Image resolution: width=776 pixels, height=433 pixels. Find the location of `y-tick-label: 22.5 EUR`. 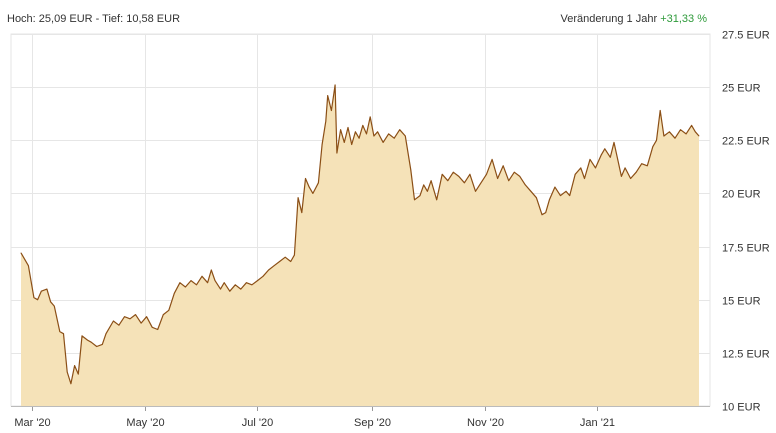

y-tick-label: 22.5 EUR is located at coordinates (746, 142).